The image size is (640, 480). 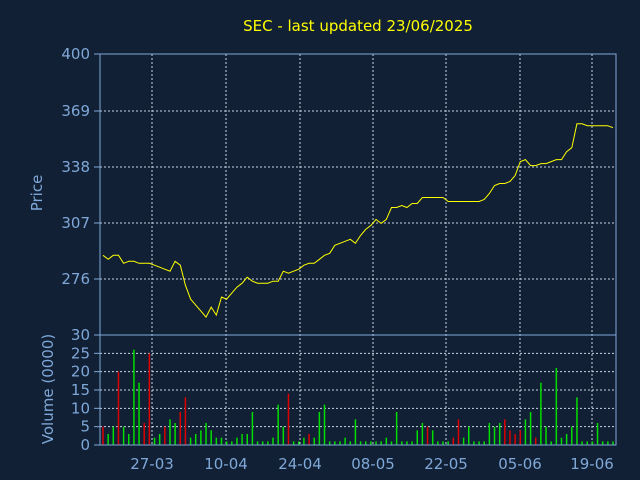 I want to click on volume-axis-label: Volume (0000), so click(x=48, y=389).